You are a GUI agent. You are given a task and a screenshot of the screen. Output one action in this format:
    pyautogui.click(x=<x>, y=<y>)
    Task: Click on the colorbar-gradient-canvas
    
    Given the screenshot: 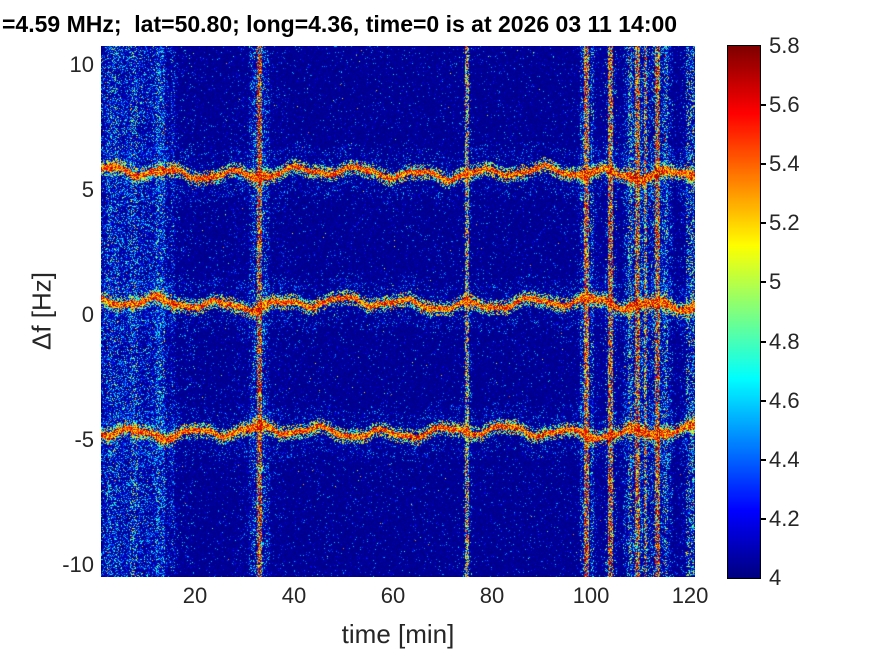 What is the action you would take?
    pyautogui.click(x=744, y=312)
    